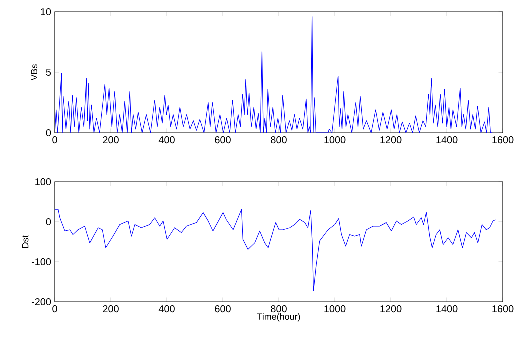 The height and width of the screenshot is (338, 524). I want to click on y-tick-label: -100, so click(42, 262).